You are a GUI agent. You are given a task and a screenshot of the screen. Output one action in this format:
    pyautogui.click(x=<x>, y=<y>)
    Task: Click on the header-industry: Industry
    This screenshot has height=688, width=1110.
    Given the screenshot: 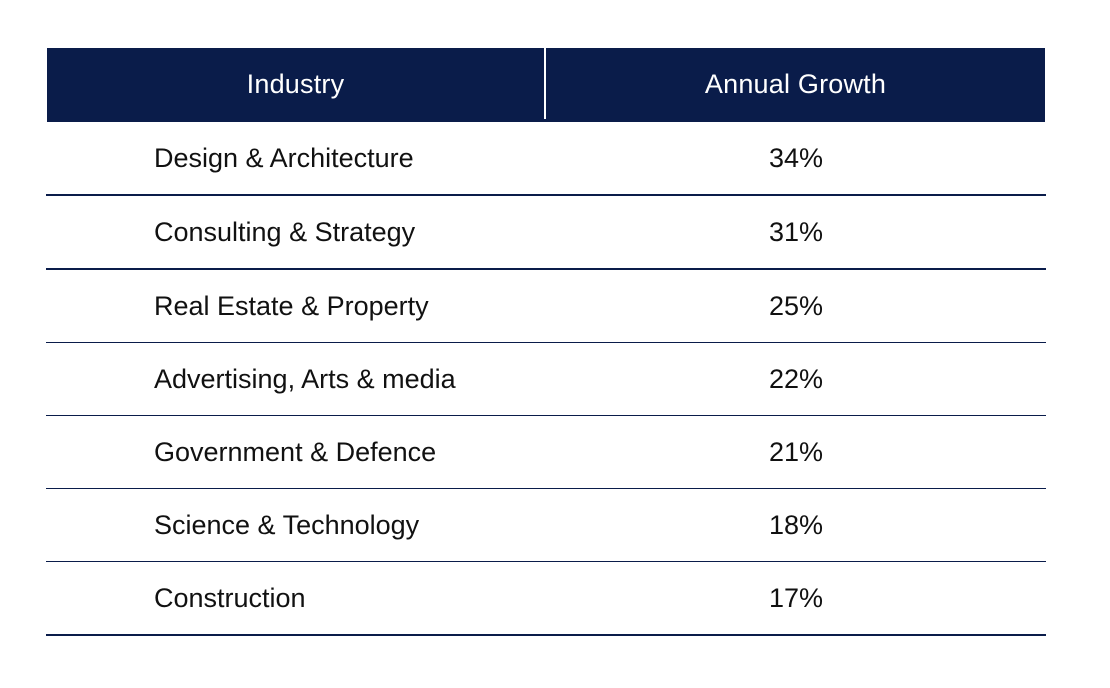 What is the action you would take?
    pyautogui.click(x=295, y=84)
    